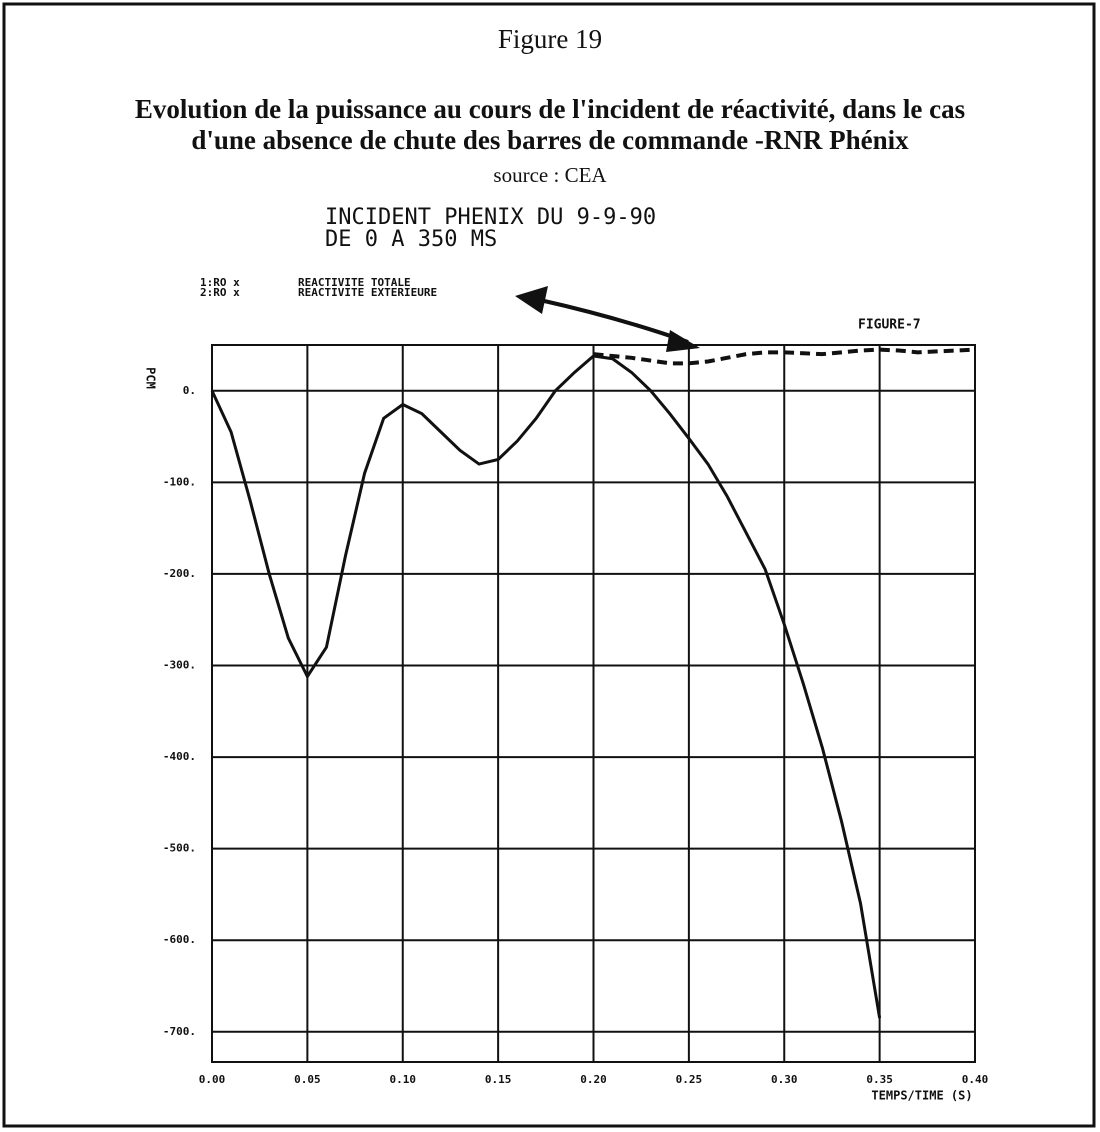 This screenshot has height=1132, width=1100. Describe the element at coordinates (975, 1079) in the screenshot. I see `x-tick-label: 0.40` at that location.